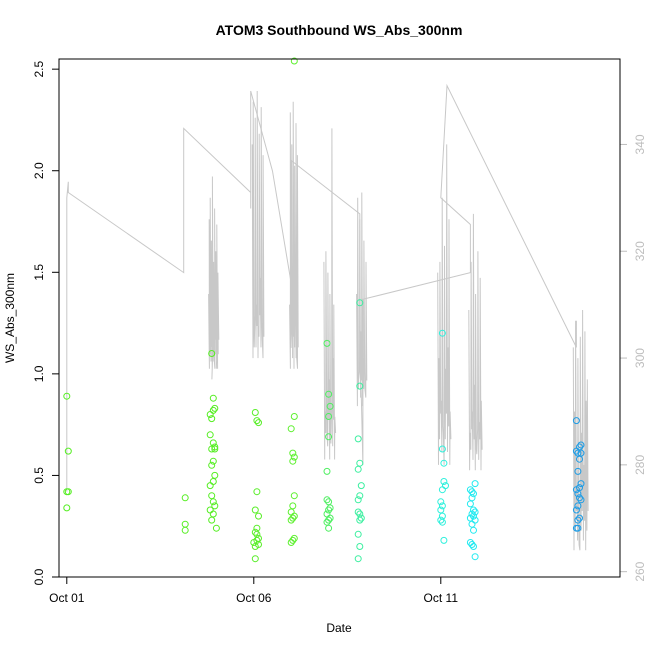 The width and height of the screenshot is (650, 650). What do you see at coordinates (39, 272) in the screenshot?
I see `y-tick-label: 1.5` at bounding box center [39, 272].